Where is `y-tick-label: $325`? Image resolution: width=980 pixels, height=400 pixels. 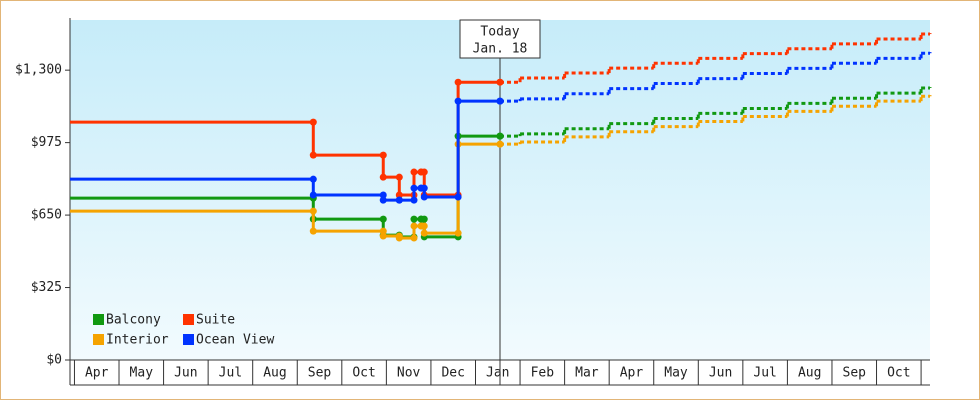 y-tick-label: $325 is located at coordinates (46, 287).